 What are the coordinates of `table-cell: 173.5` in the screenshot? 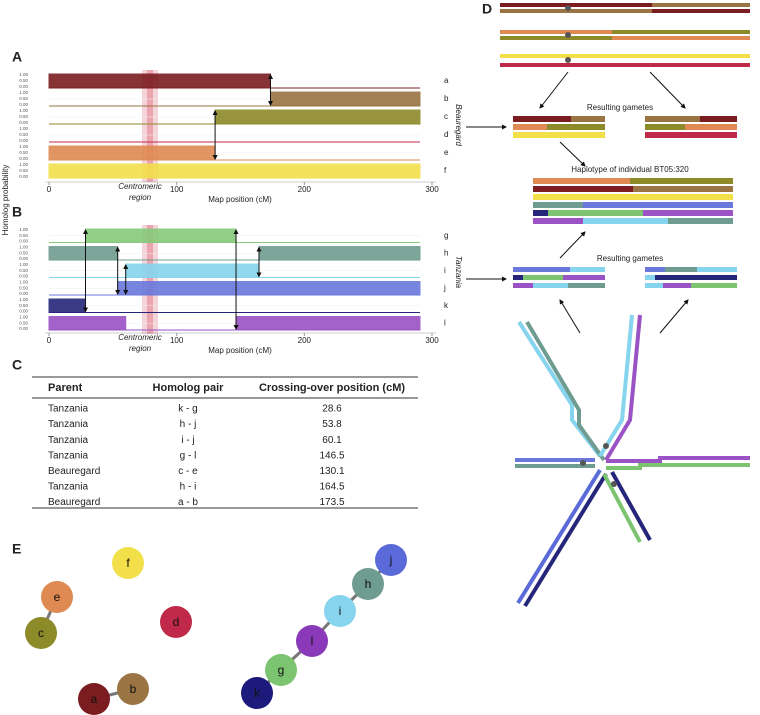 It's located at (331, 502).